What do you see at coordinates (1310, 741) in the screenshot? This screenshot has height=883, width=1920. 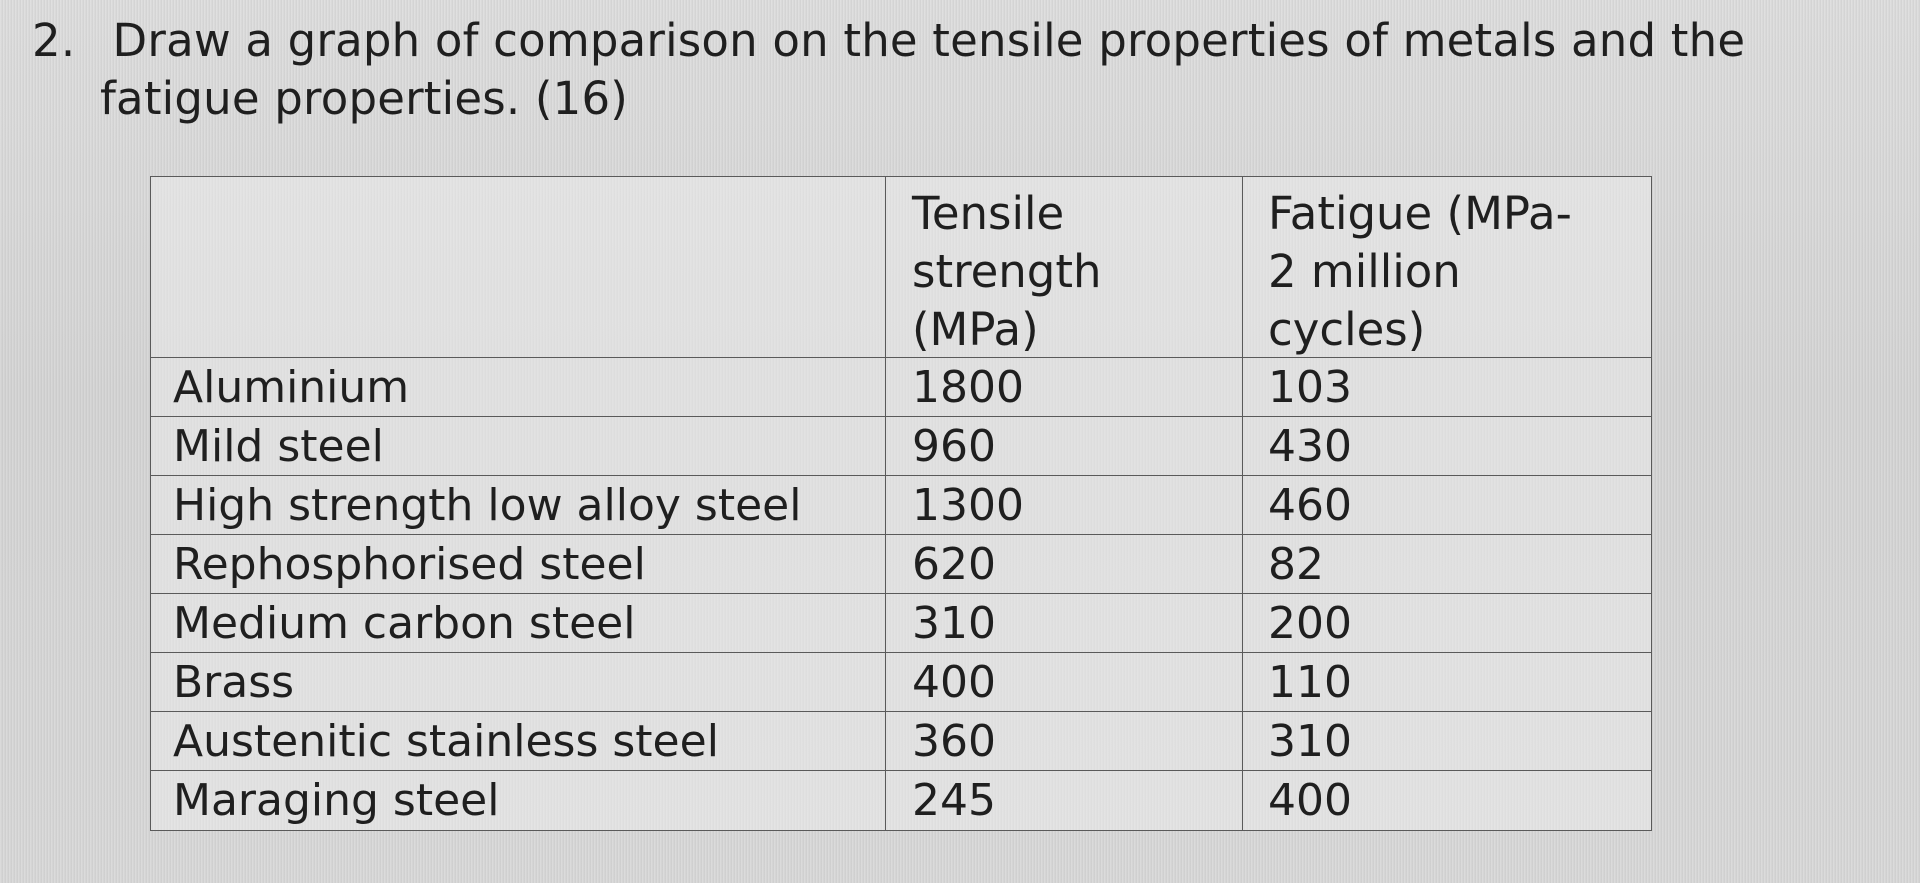 I see `fatigue-value: 310` at bounding box center [1310, 741].